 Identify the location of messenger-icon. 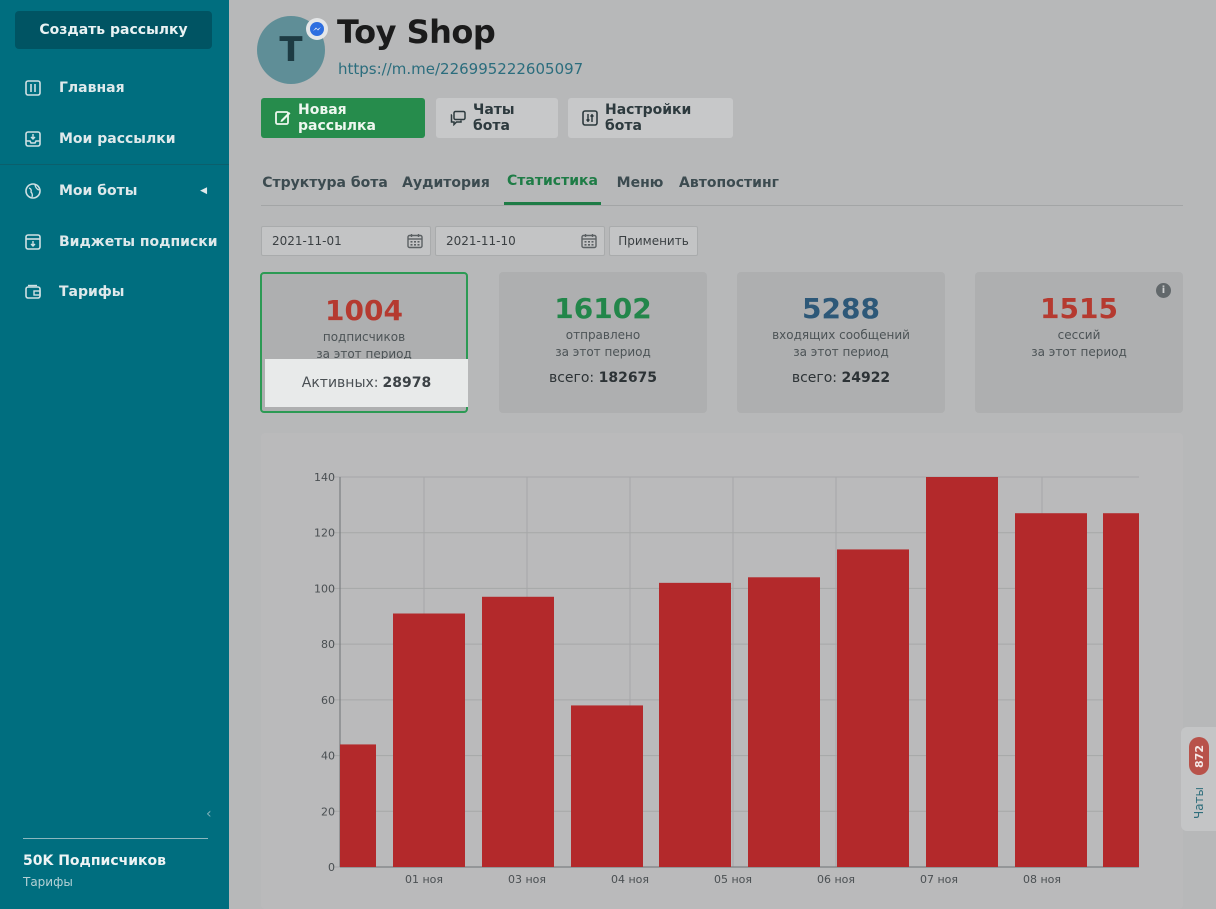
(317, 29).